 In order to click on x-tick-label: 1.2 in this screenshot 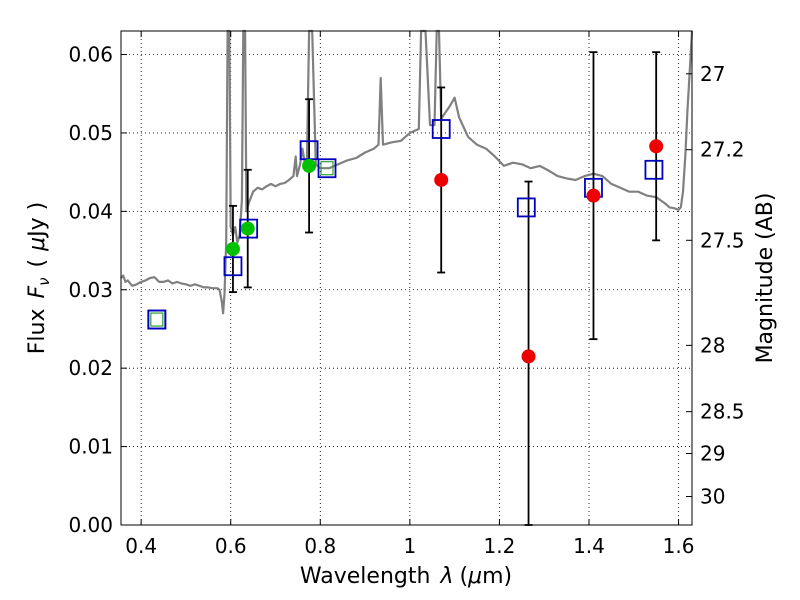, I will do `click(500, 546)`.